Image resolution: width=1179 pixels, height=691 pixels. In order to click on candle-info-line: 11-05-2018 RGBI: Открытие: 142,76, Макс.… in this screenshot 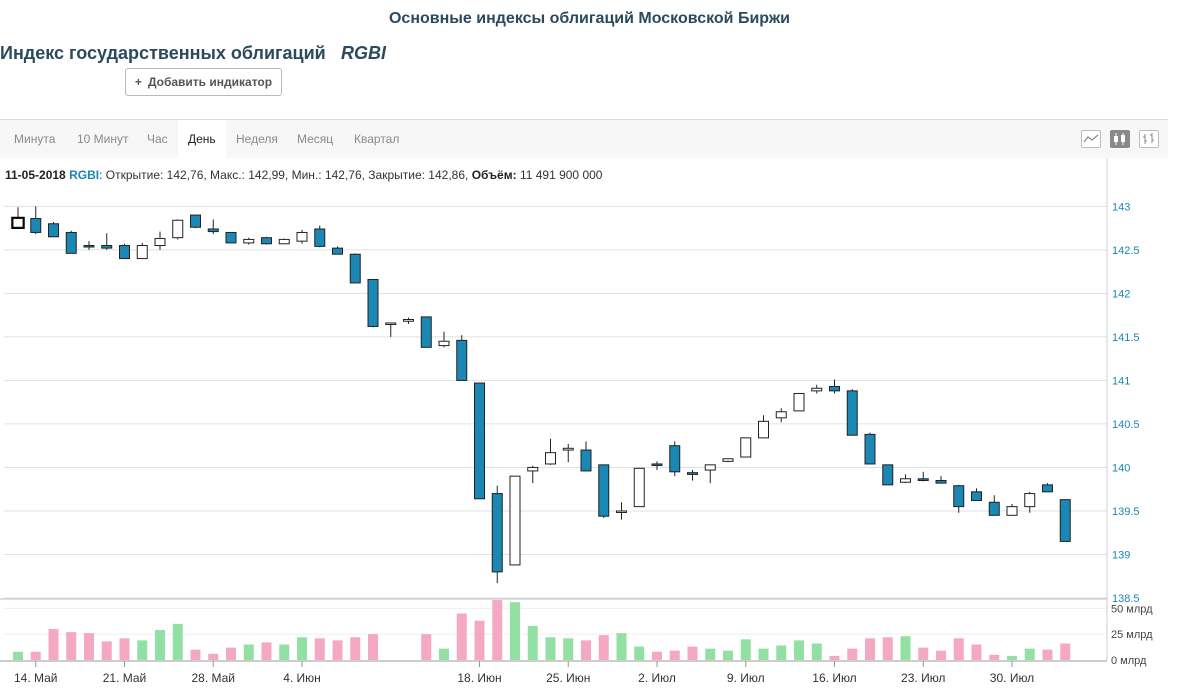, I will do `click(303, 175)`.